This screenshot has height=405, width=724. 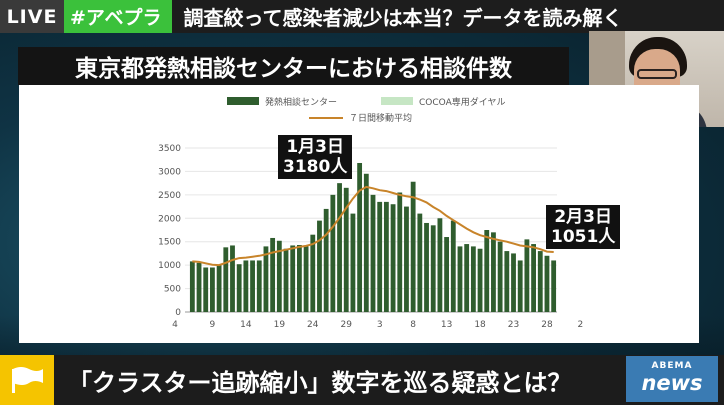 What do you see at coordinates (169, 172) in the screenshot?
I see `y-tick-label: 3000` at bounding box center [169, 172].